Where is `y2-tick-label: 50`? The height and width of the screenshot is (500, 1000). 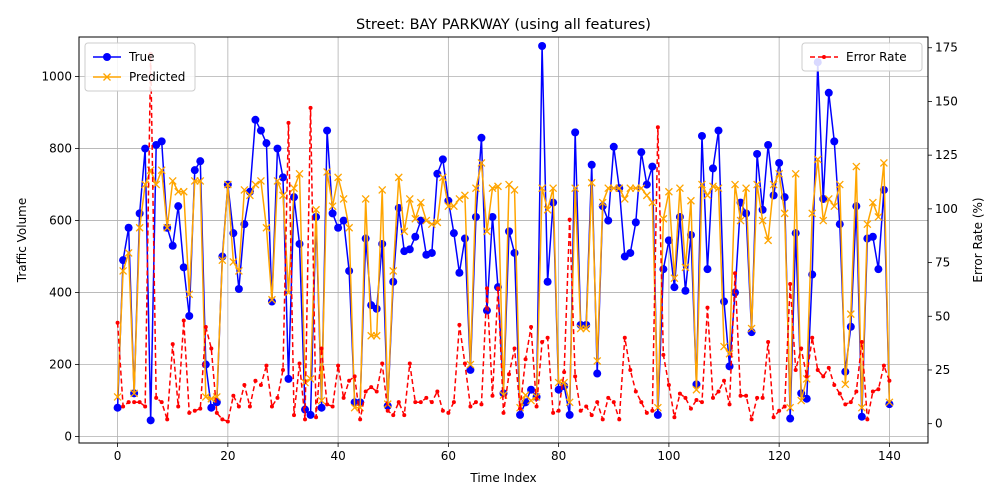
y2-tick-label: 50 is located at coordinates (942, 316).